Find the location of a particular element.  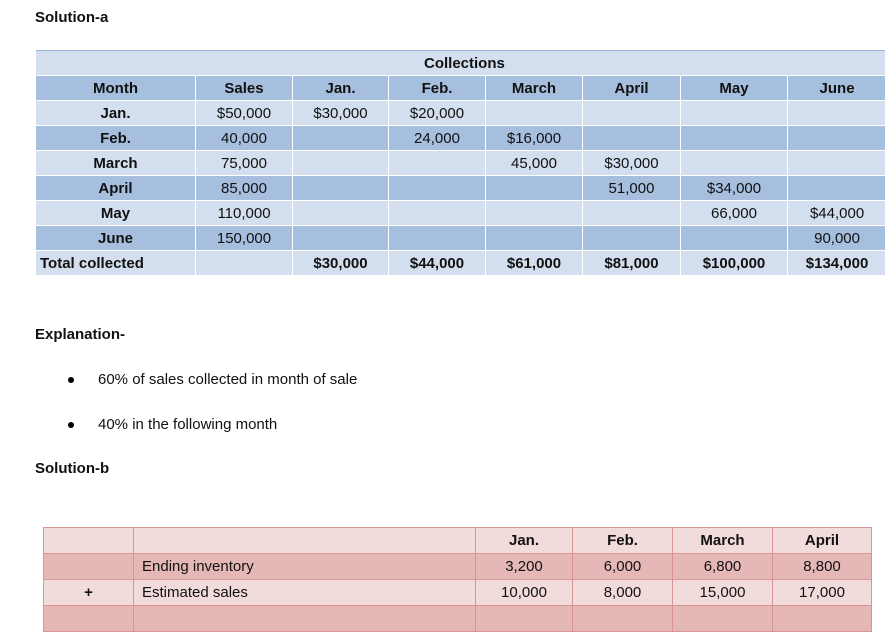

explanation-point: 40% in the following month is located at coordinates (168, 424).